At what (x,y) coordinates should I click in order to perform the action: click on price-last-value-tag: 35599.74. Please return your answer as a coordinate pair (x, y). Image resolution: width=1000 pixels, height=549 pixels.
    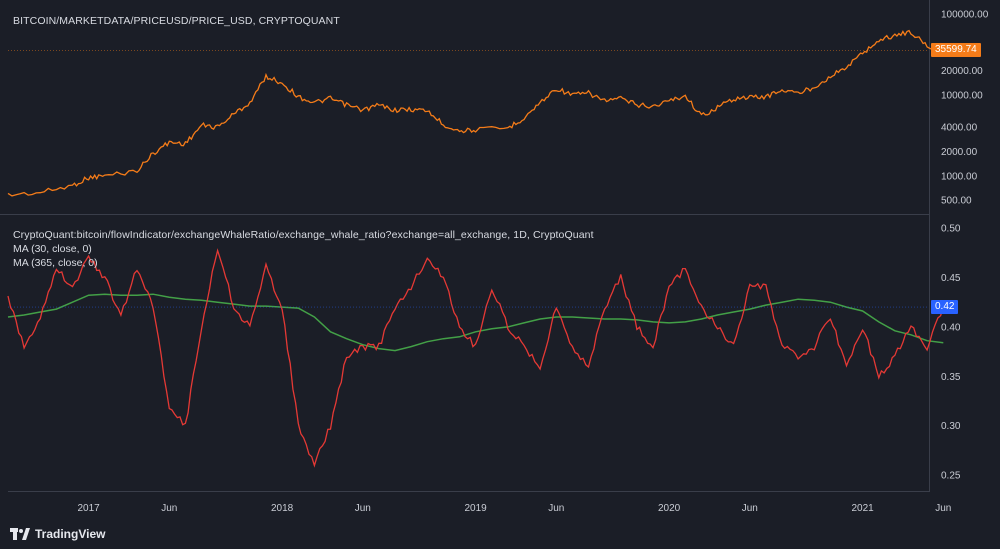
    Looking at the image, I should click on (956, 50).